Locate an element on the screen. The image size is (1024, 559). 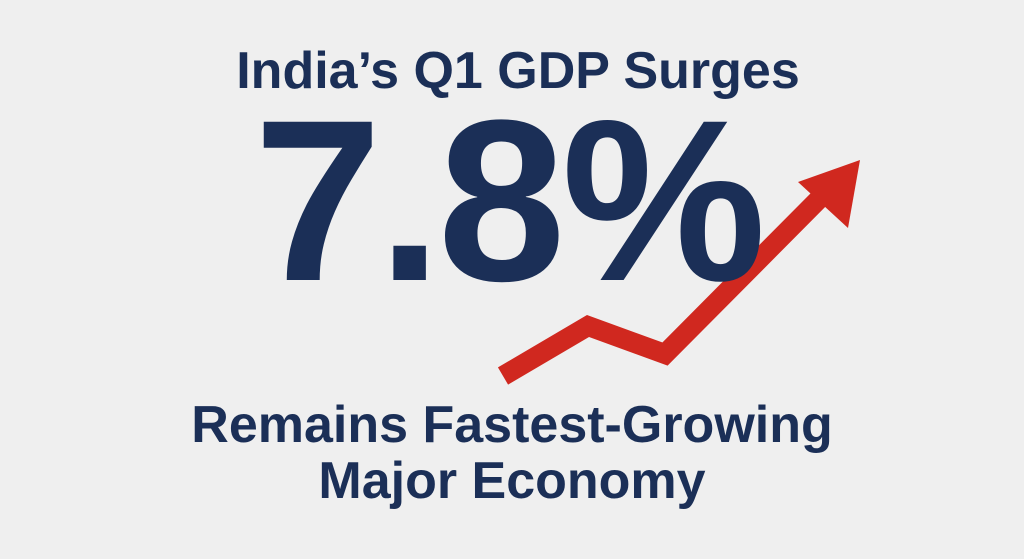
growth-arrow is located at coordinates (678, 272).